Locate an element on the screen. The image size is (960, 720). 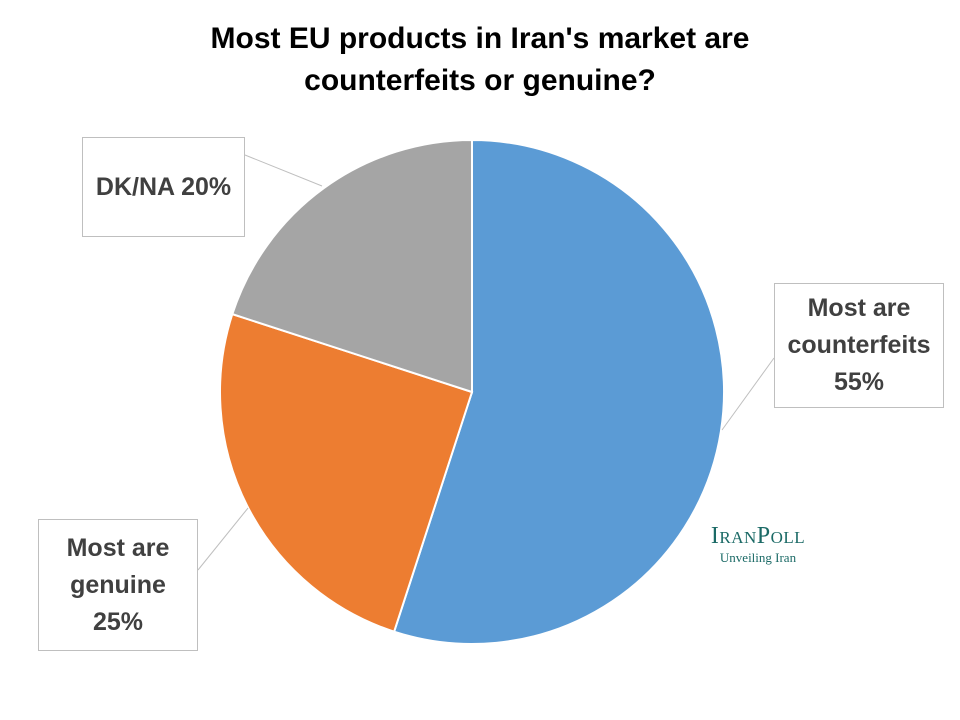
data-label-dk-na: DK/NA 20% is located at coordinates (163, 187).